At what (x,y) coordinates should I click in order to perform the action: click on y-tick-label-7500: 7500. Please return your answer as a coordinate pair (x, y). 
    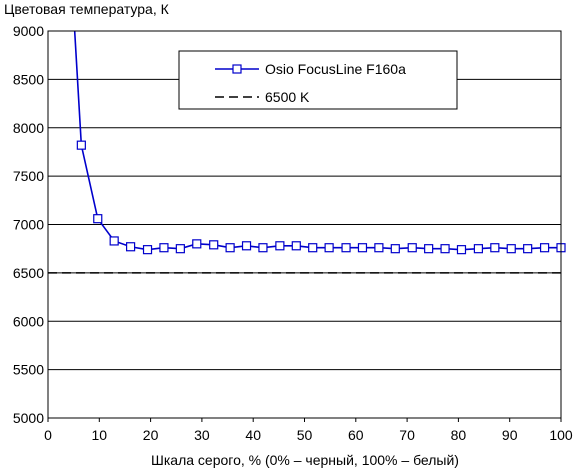
    Looking at the image, I should click on (28, 176).